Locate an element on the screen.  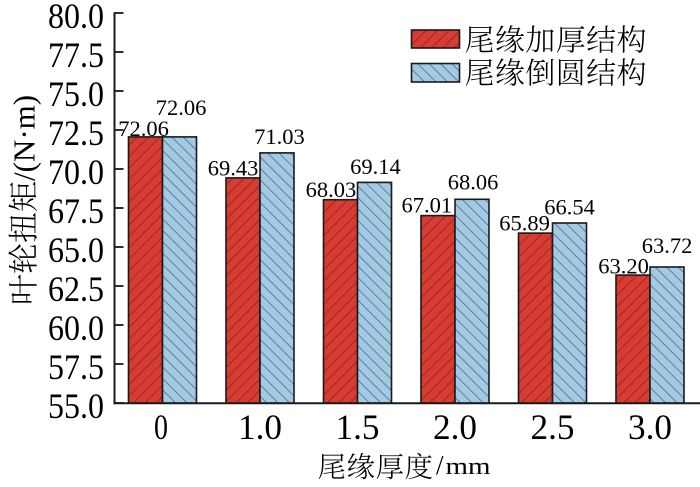
svg-text: 55.0 is located at coordinates (76, 406).